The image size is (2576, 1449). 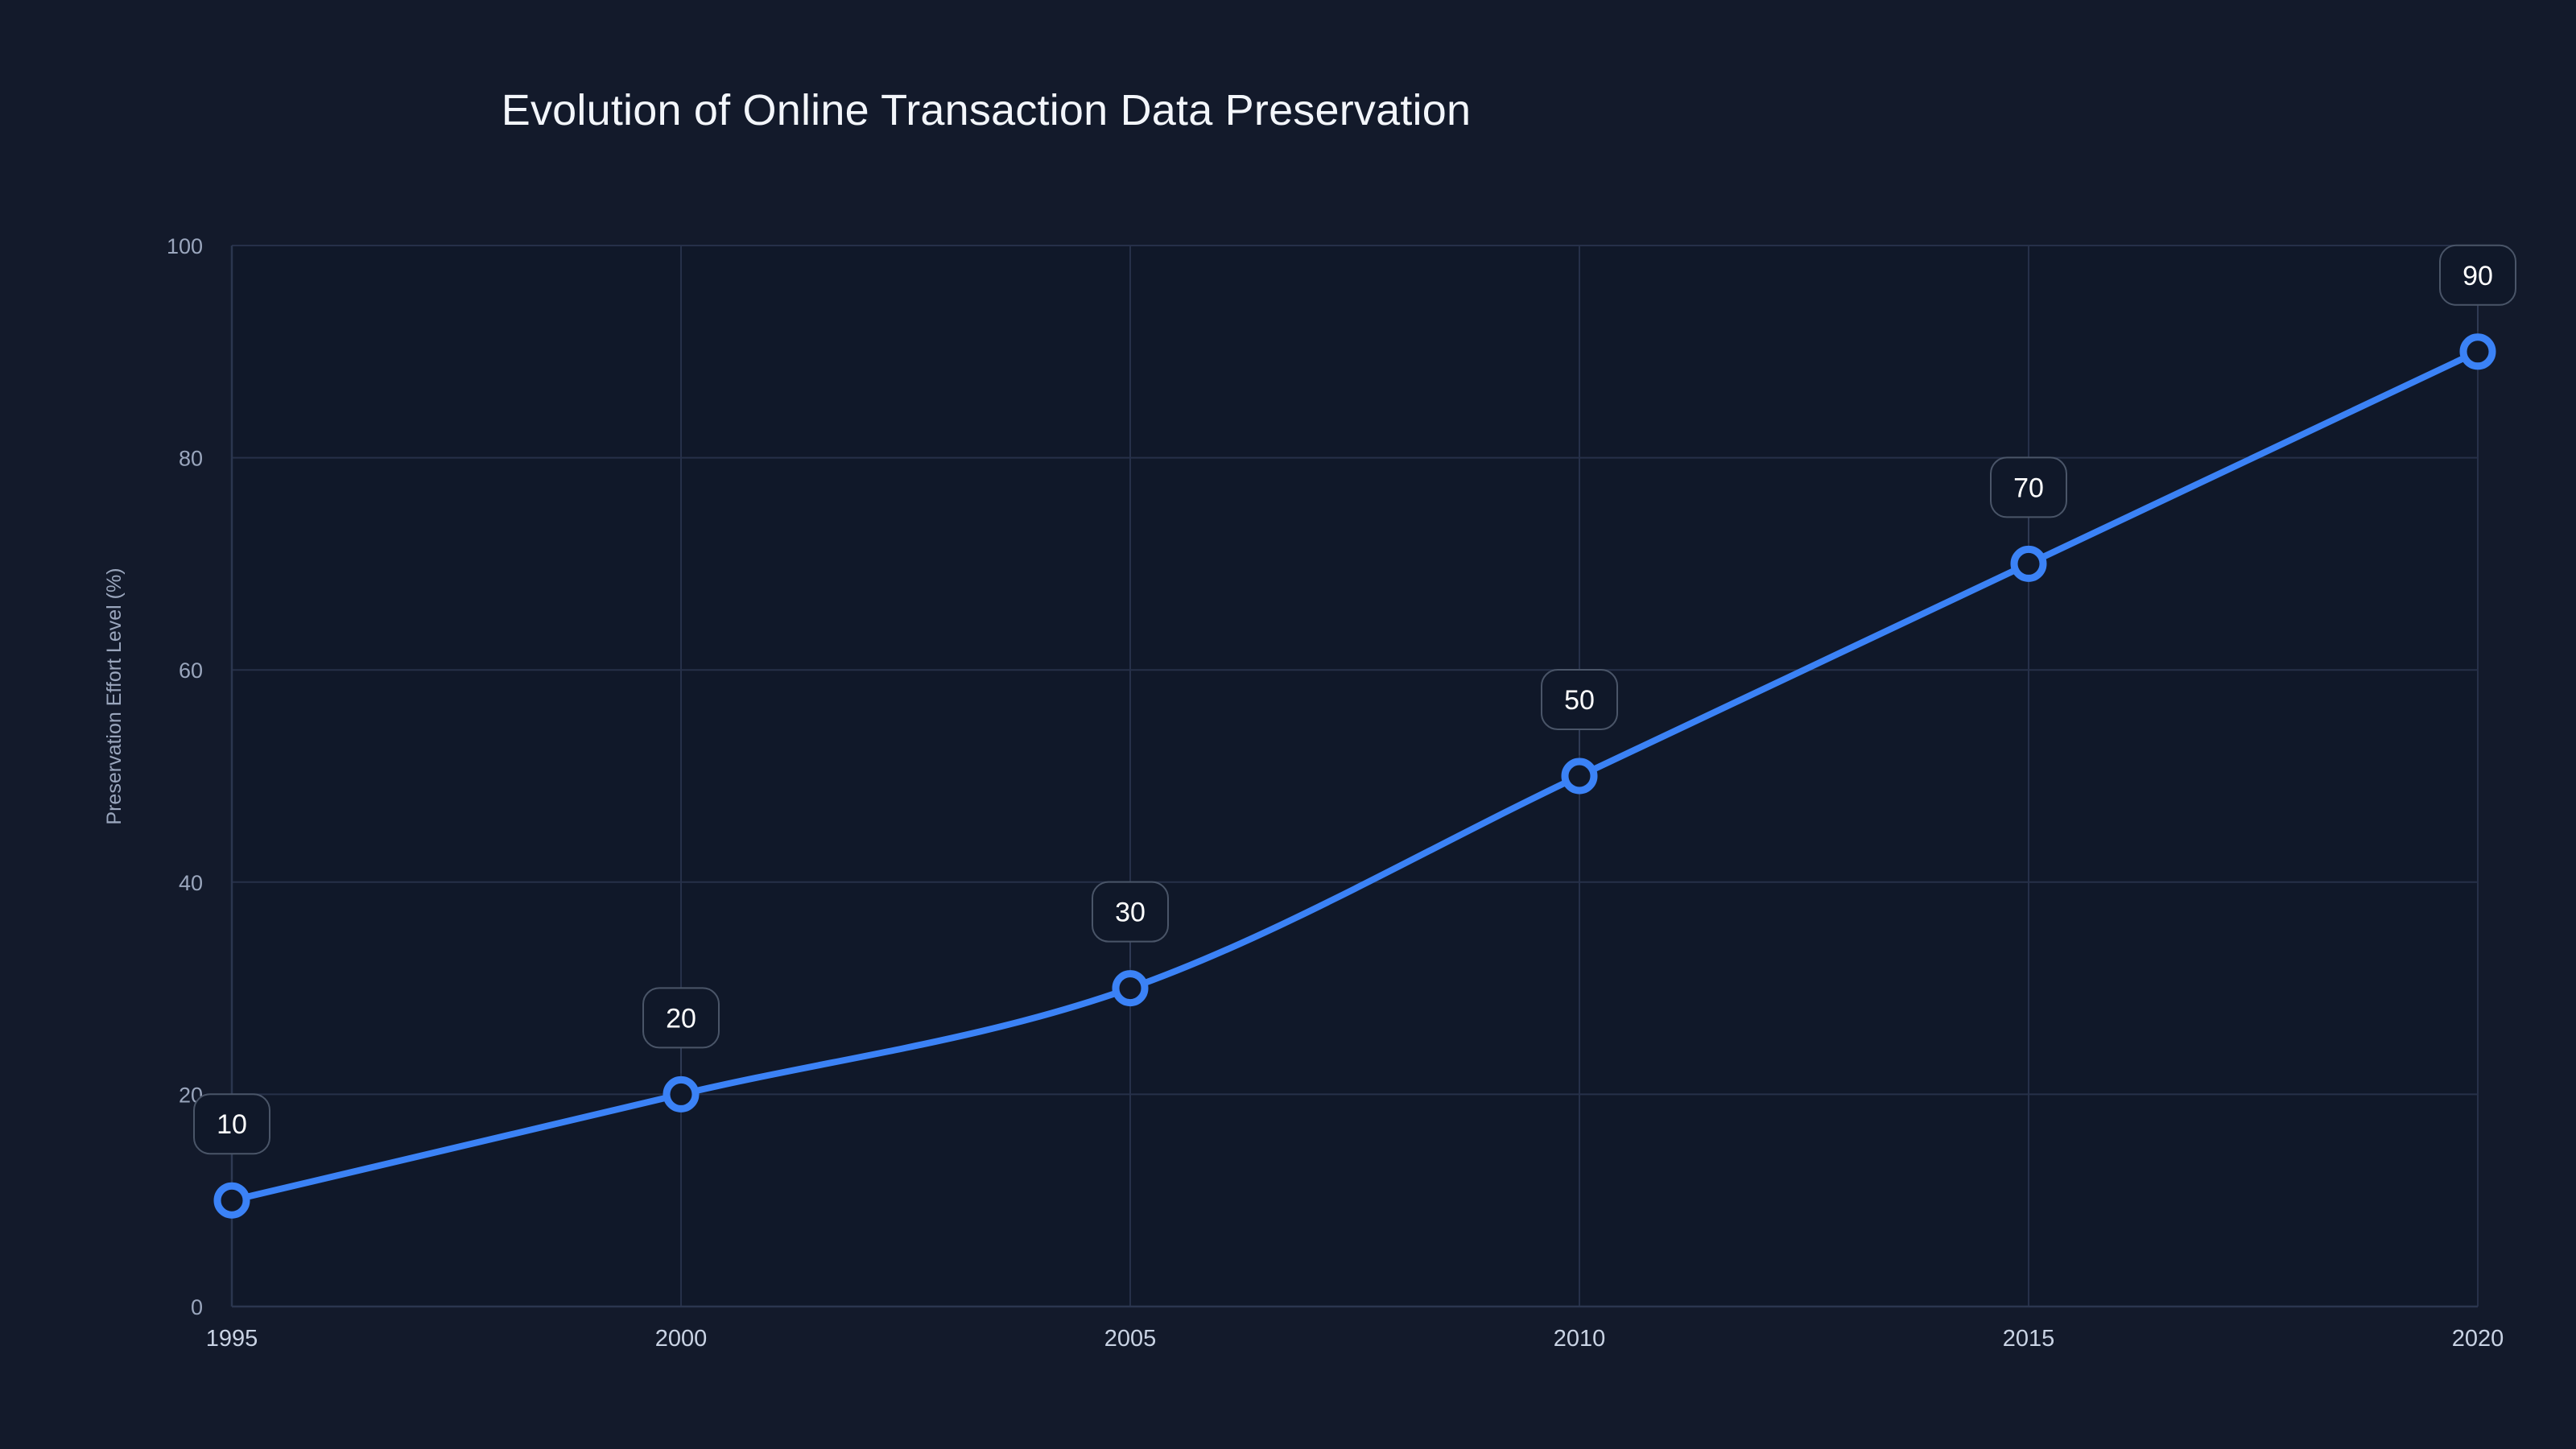 I want to click on data-point-label: 30, so click(x=1130, y=912).